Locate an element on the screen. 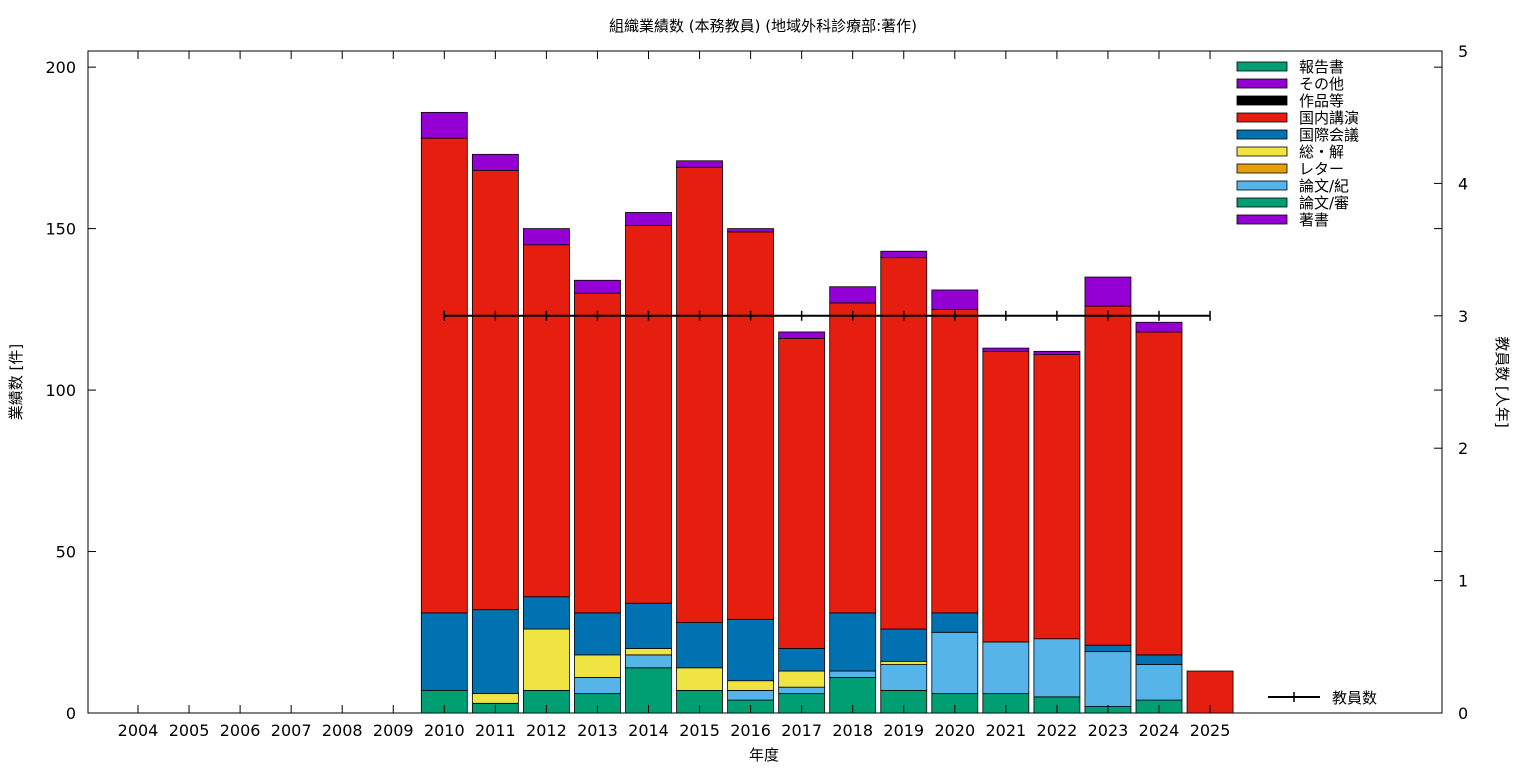 Image resolution: width=1536 pixels, height=768 pixels. legend-label: その他 is located at coordinates (1321, 84).